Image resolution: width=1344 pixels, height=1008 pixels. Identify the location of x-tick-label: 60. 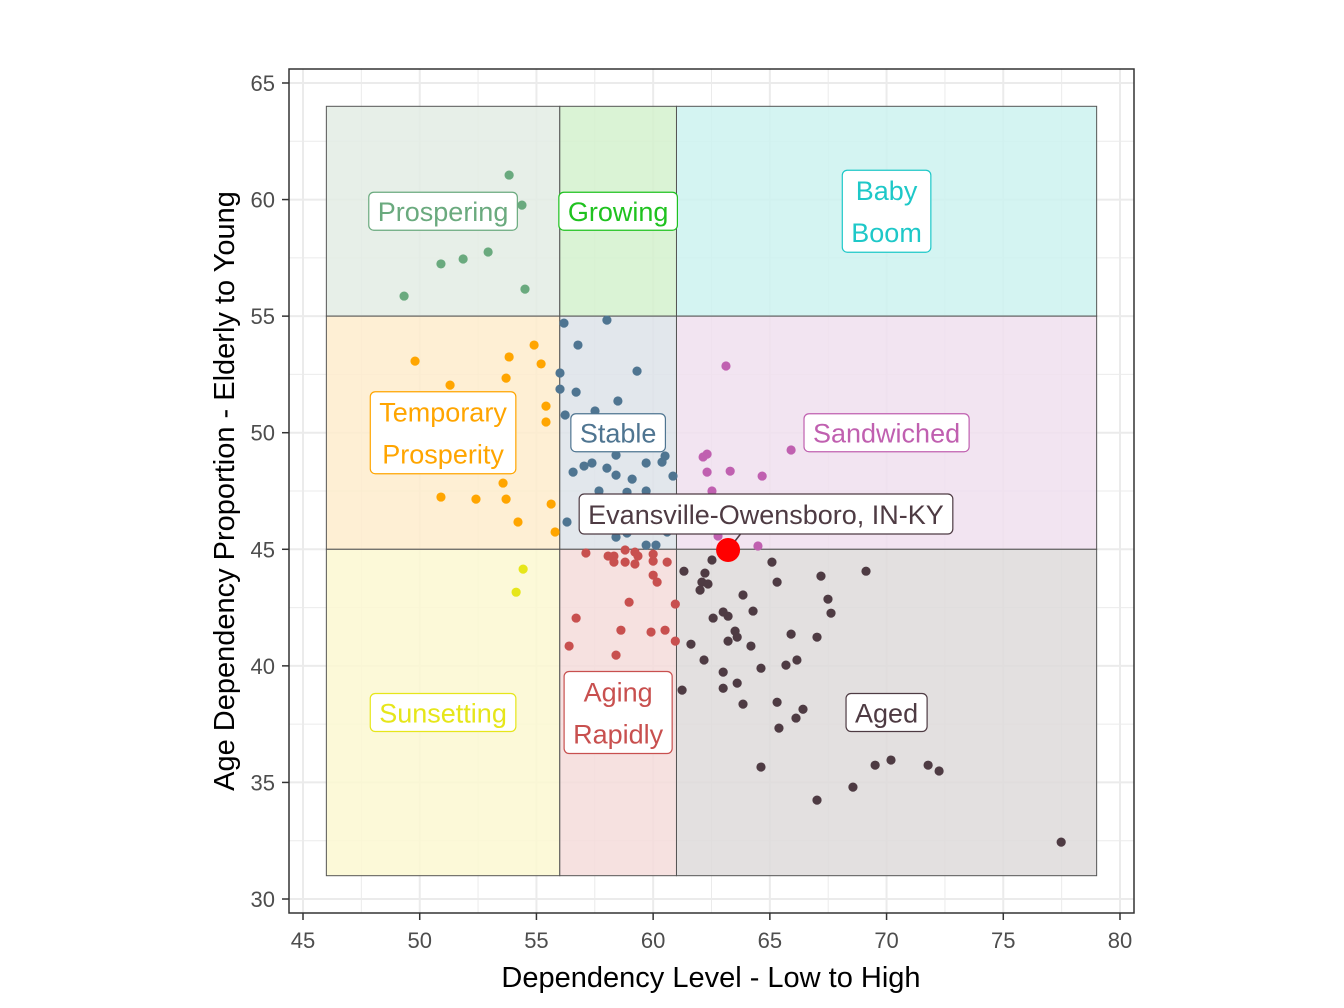
(653, 940).